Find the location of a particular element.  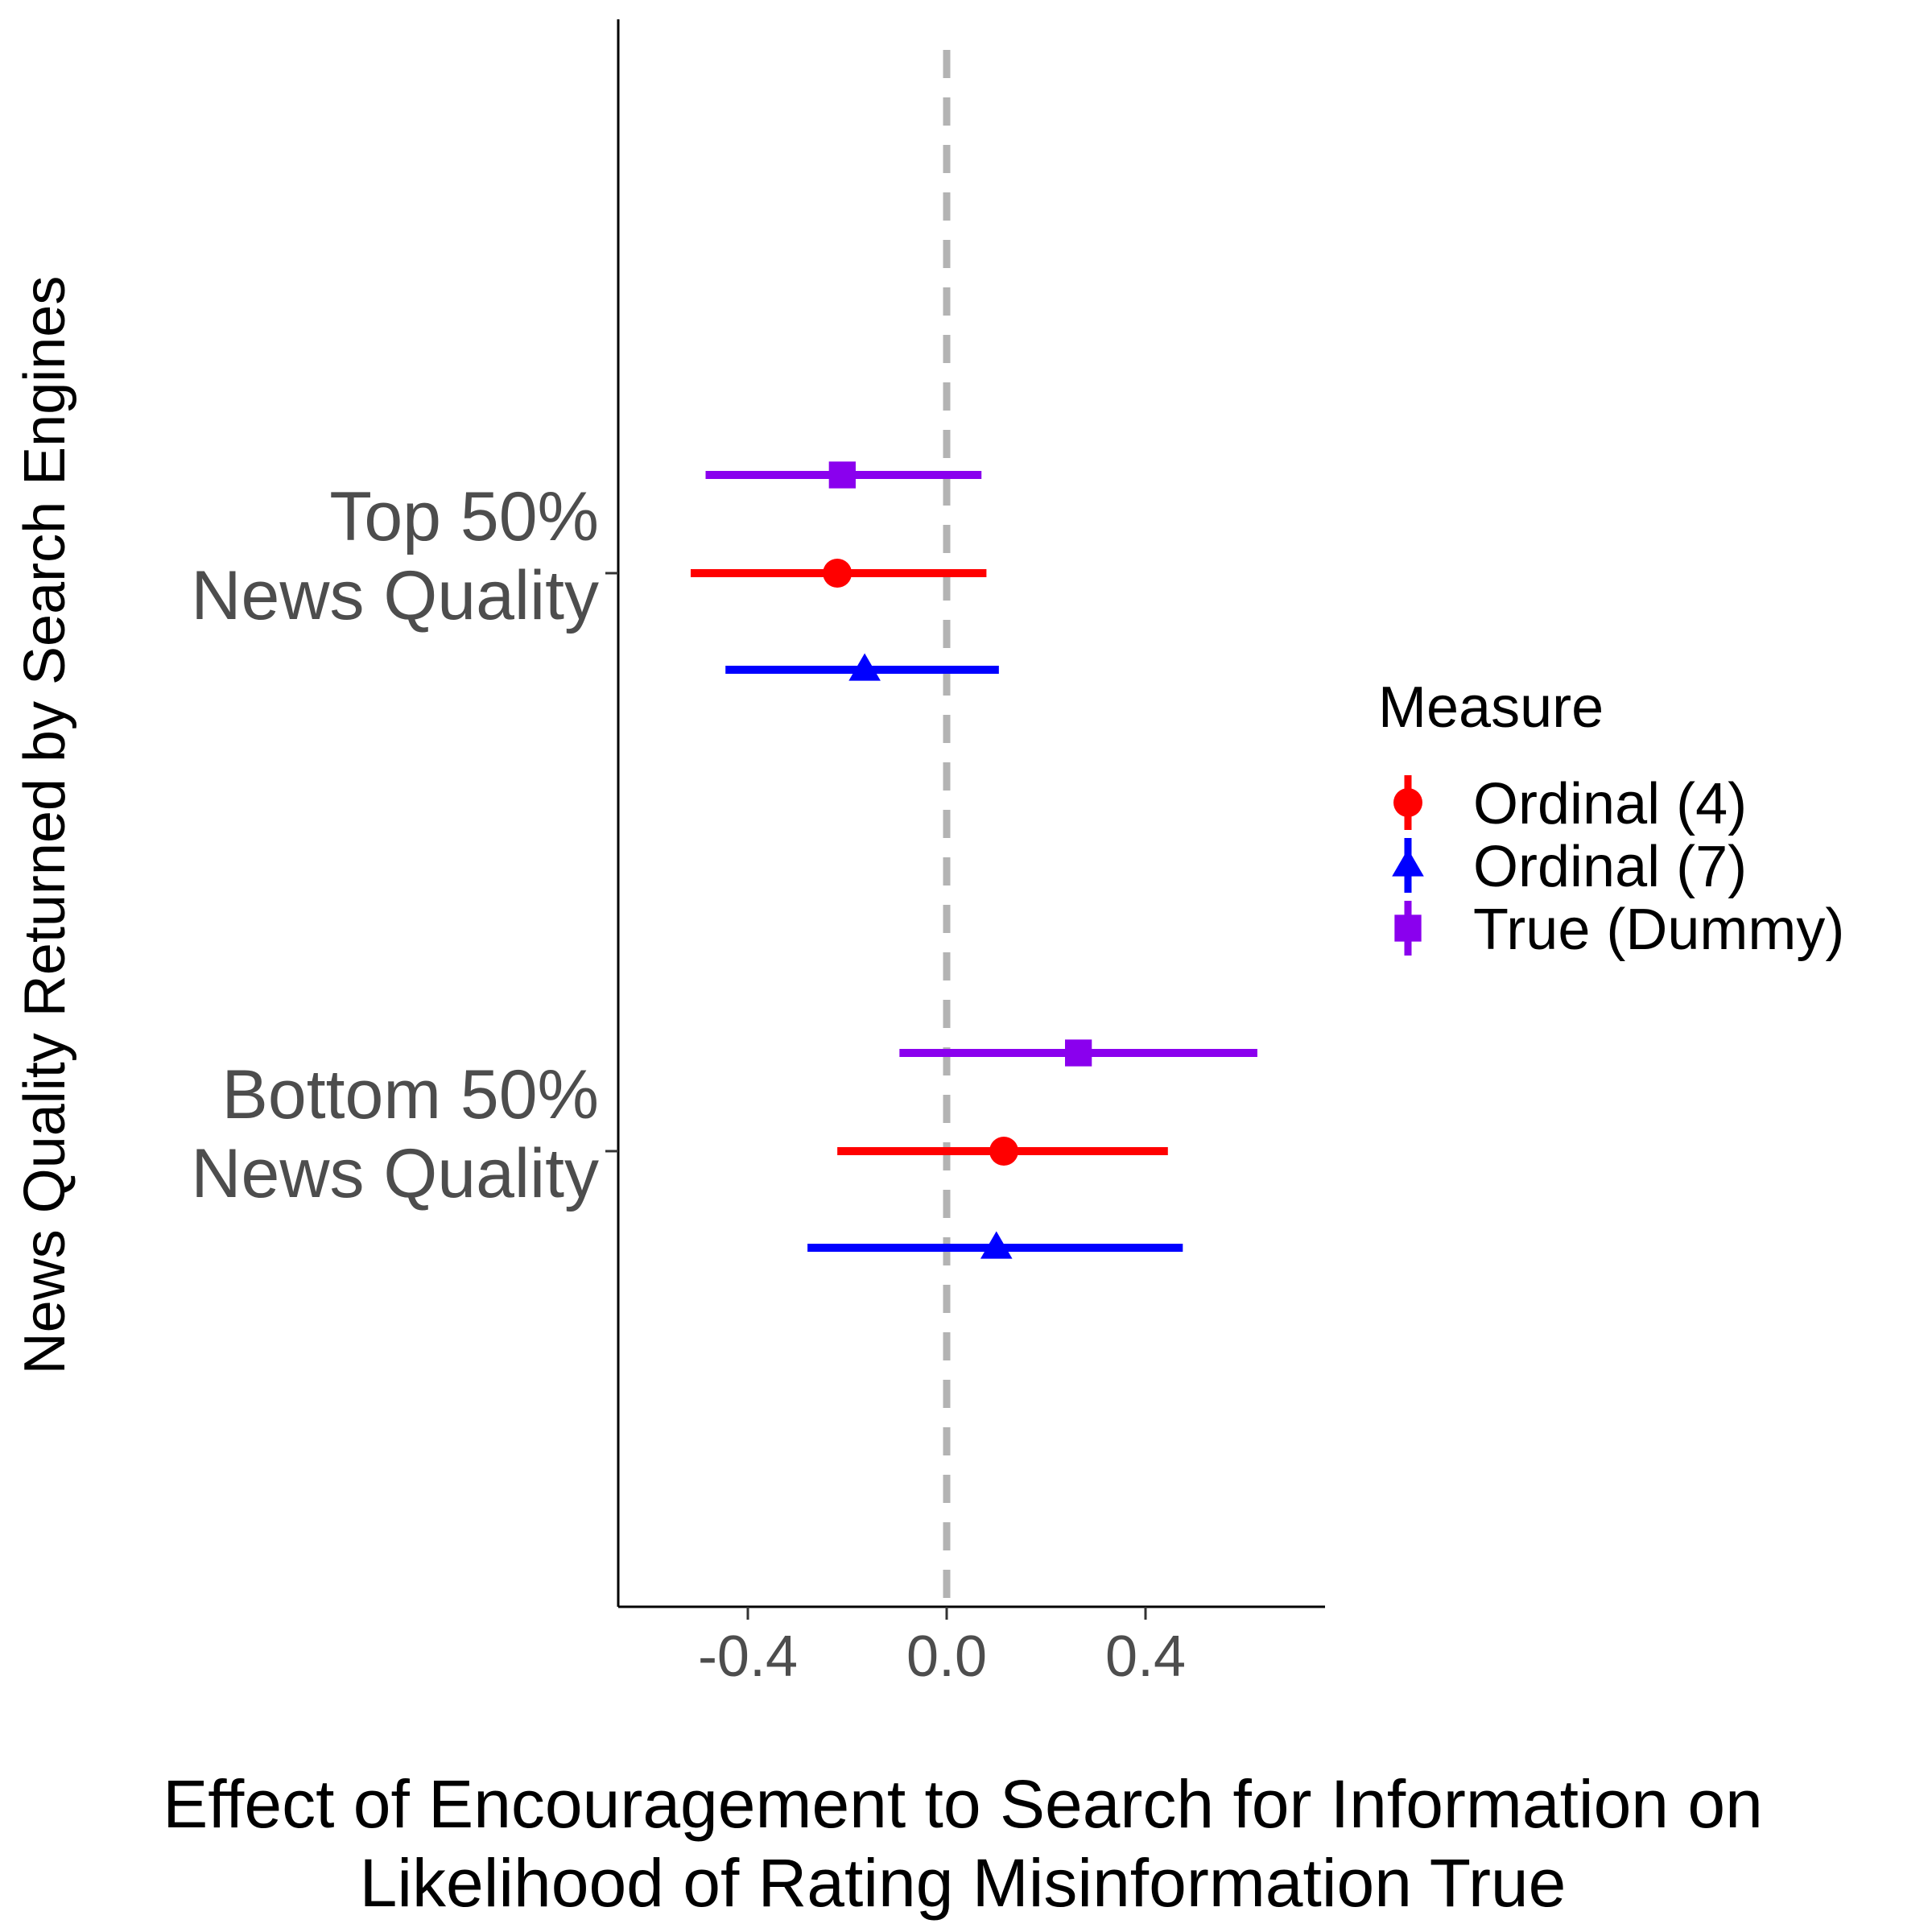

y-tick-label: Top 50% News Quality is located at coordinates (395, 556).